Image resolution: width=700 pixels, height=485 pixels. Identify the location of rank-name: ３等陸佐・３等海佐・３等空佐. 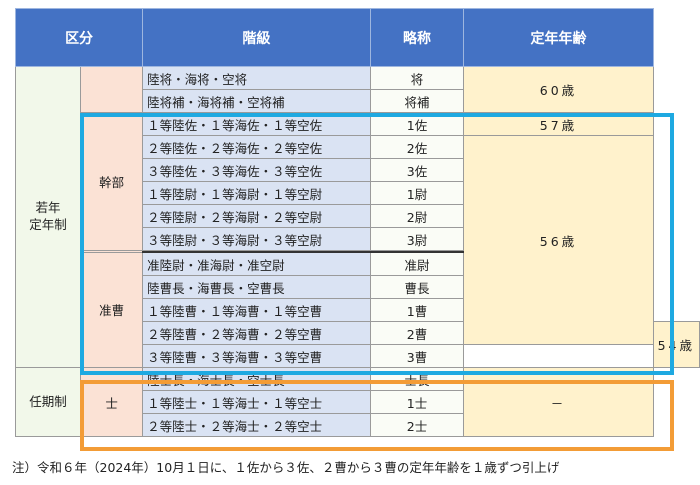
(256, 170).